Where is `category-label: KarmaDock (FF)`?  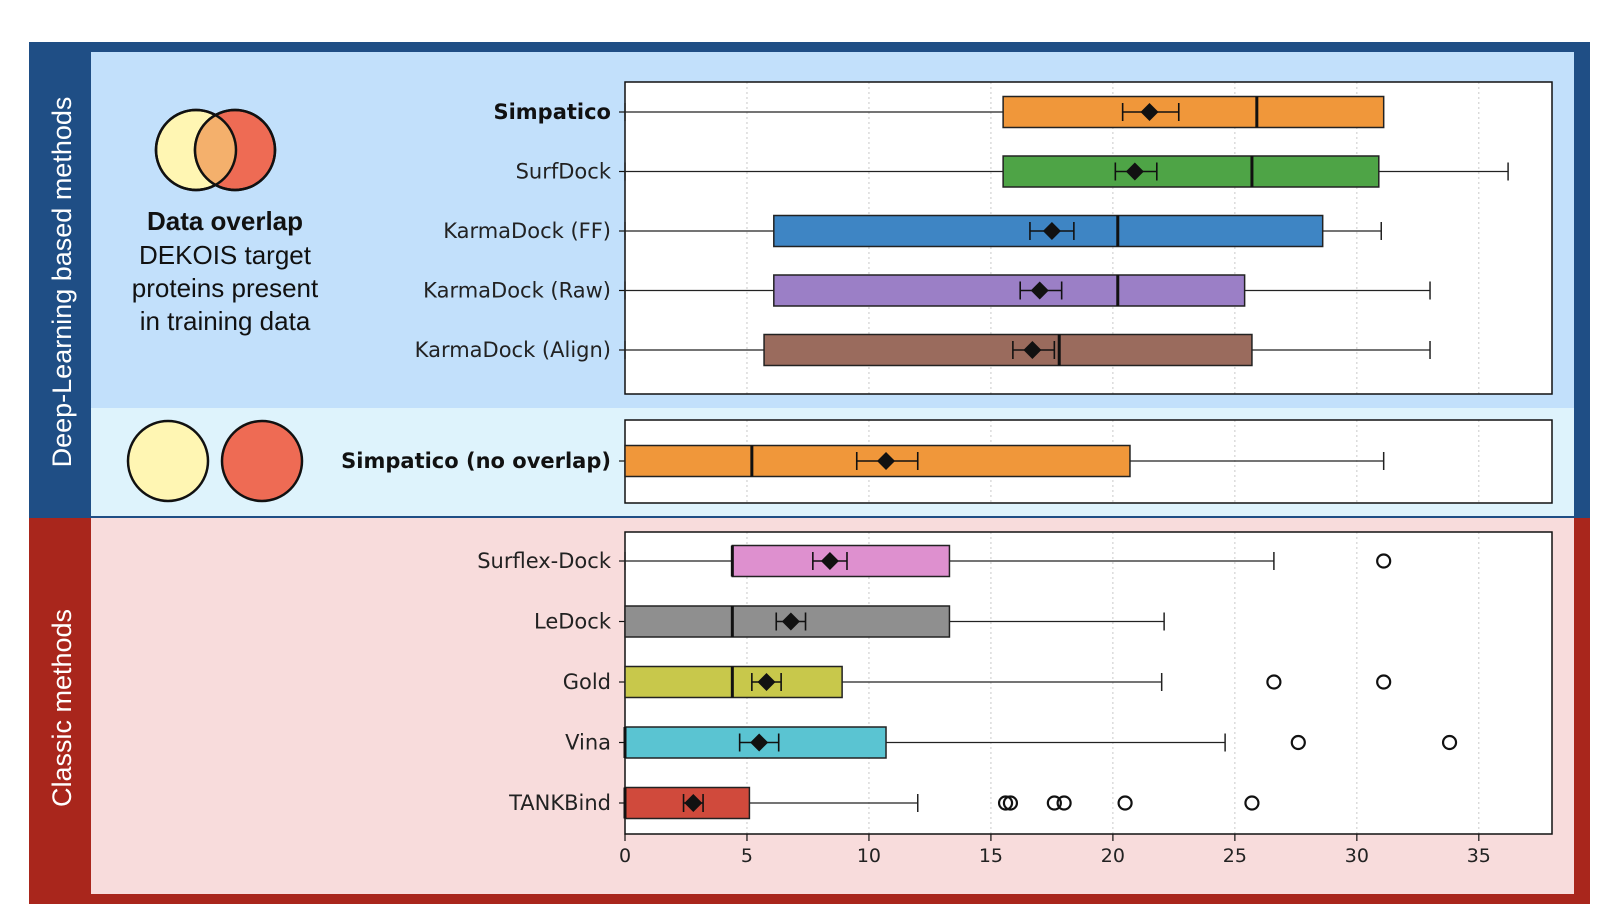 category-label: KarmaDock (FF) is located at coordinates (527, 231).